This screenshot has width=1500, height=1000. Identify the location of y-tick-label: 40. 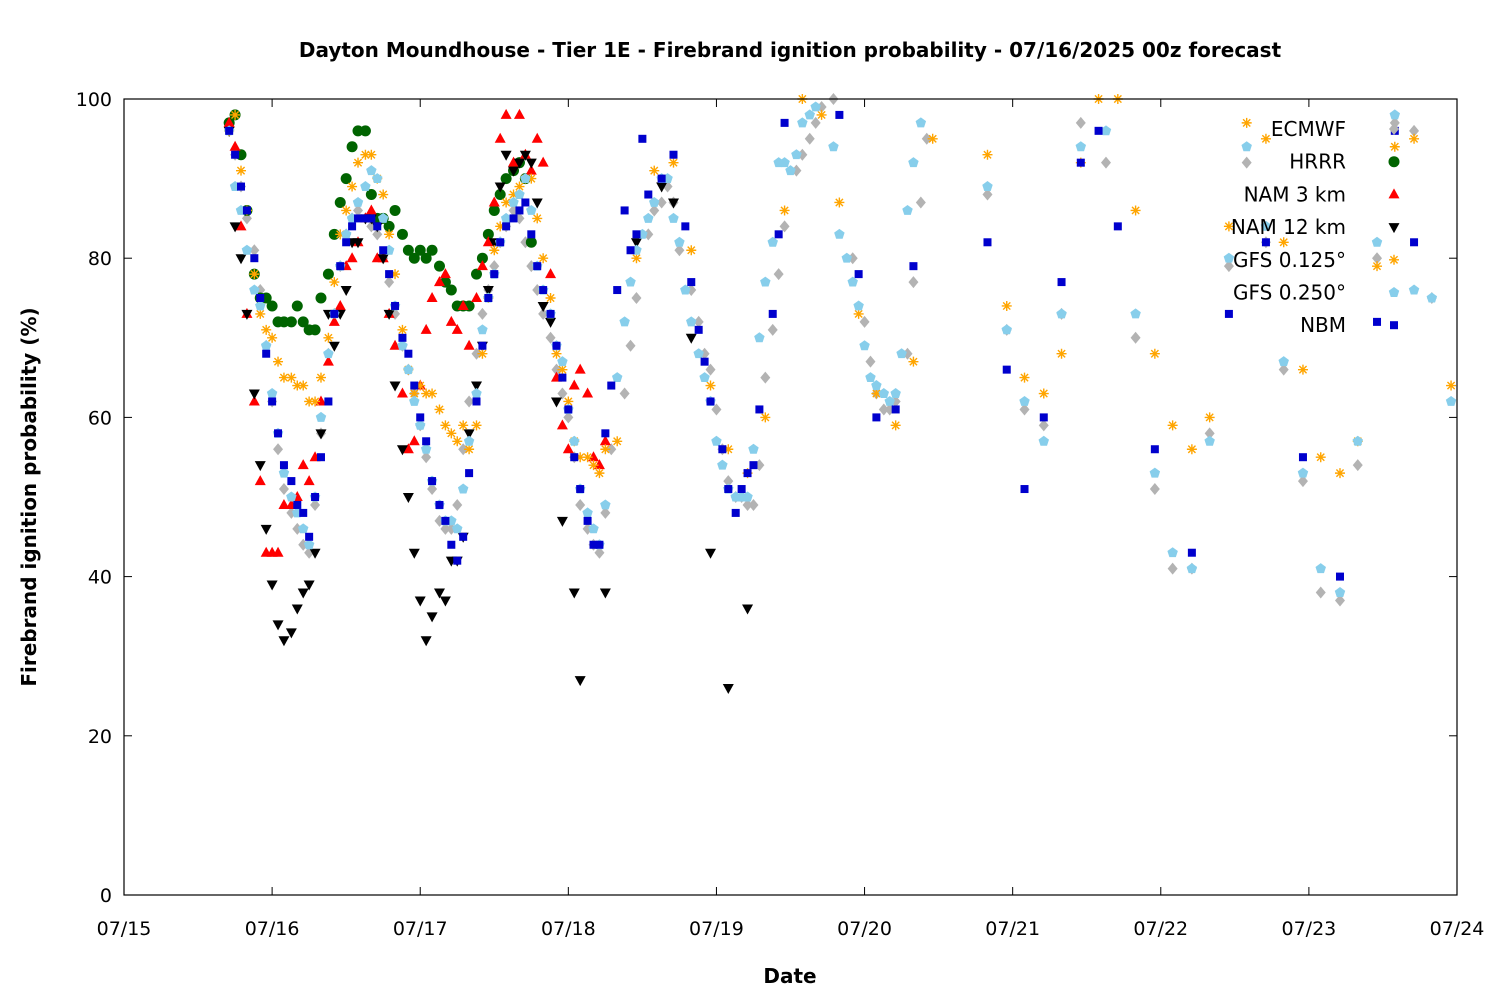
(100, 578).